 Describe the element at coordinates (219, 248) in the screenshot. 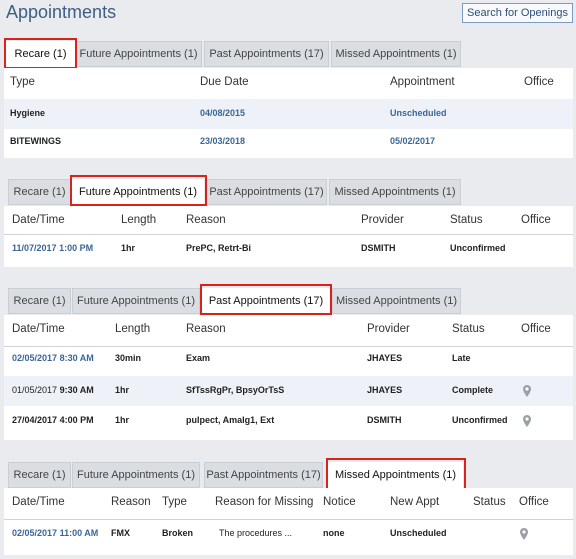

I see `appointment-reason: PrePC, Retrt-Bi` at that location.